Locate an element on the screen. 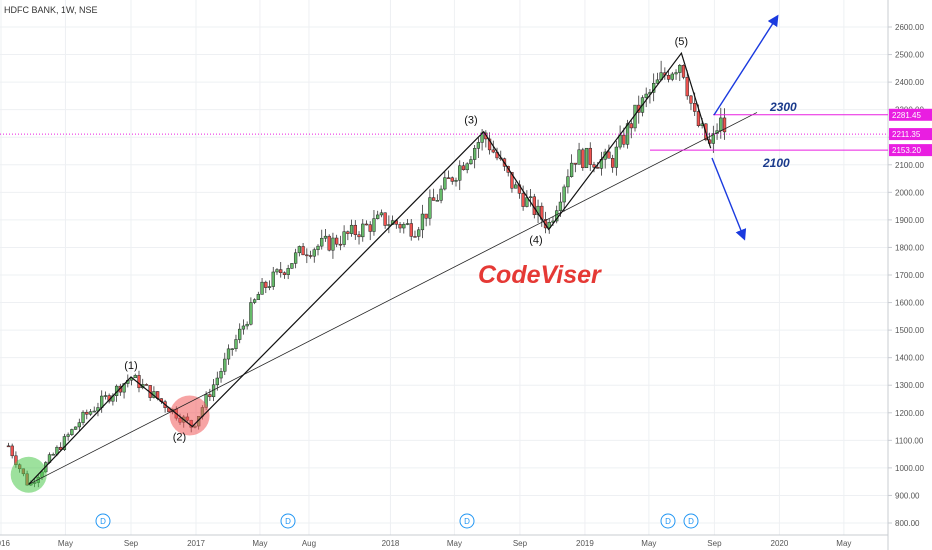 This screenshot has height=550, width=932. bullish-projection-arrow is located at coordinates (746, 65).